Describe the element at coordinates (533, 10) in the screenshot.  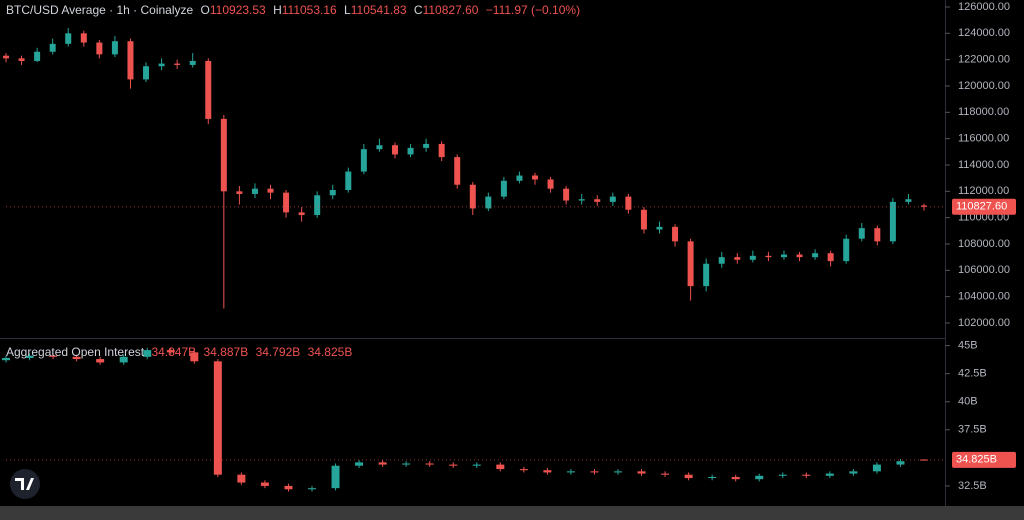
I see `change: −111.97 (−0.10%)` at that location.